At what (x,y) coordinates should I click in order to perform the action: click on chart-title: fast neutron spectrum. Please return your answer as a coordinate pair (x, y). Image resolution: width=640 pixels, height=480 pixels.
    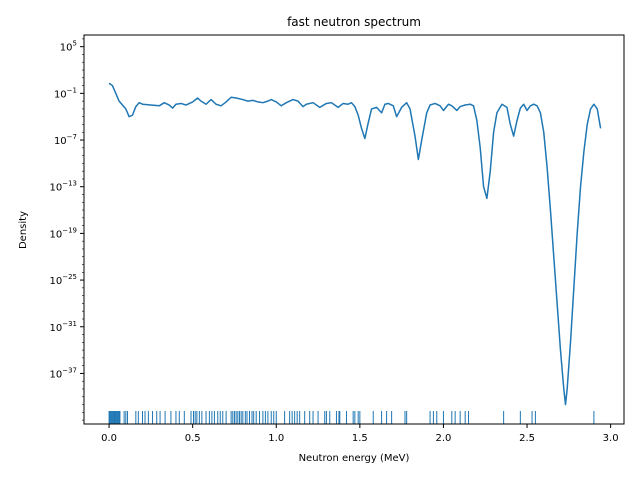
    Looking at the image, I should click on (354, 22).